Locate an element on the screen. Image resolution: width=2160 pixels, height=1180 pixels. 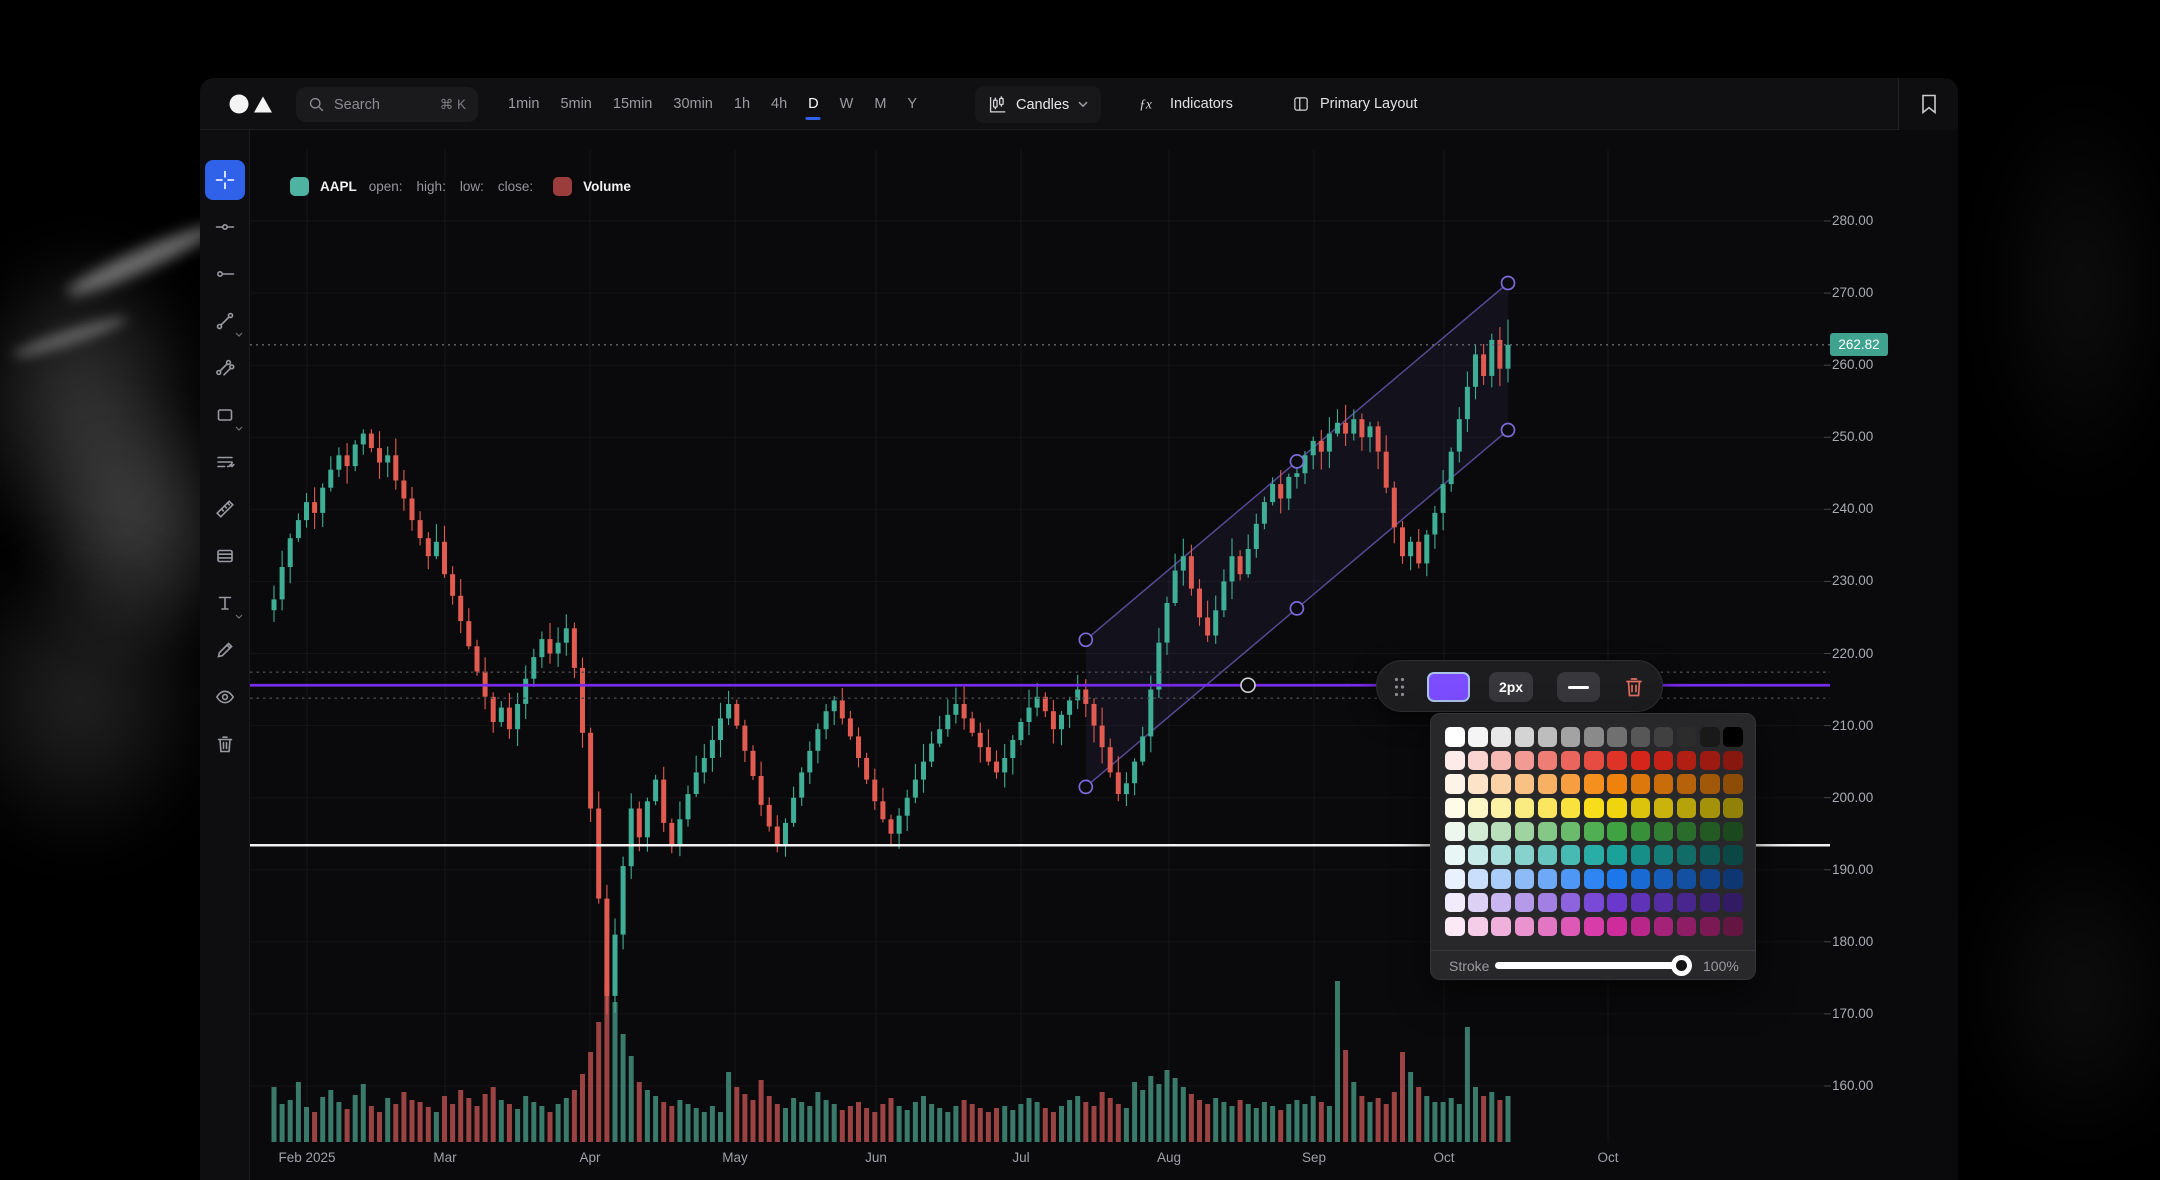
timeframe-30min: 30min is located at coordinates (693, 104).